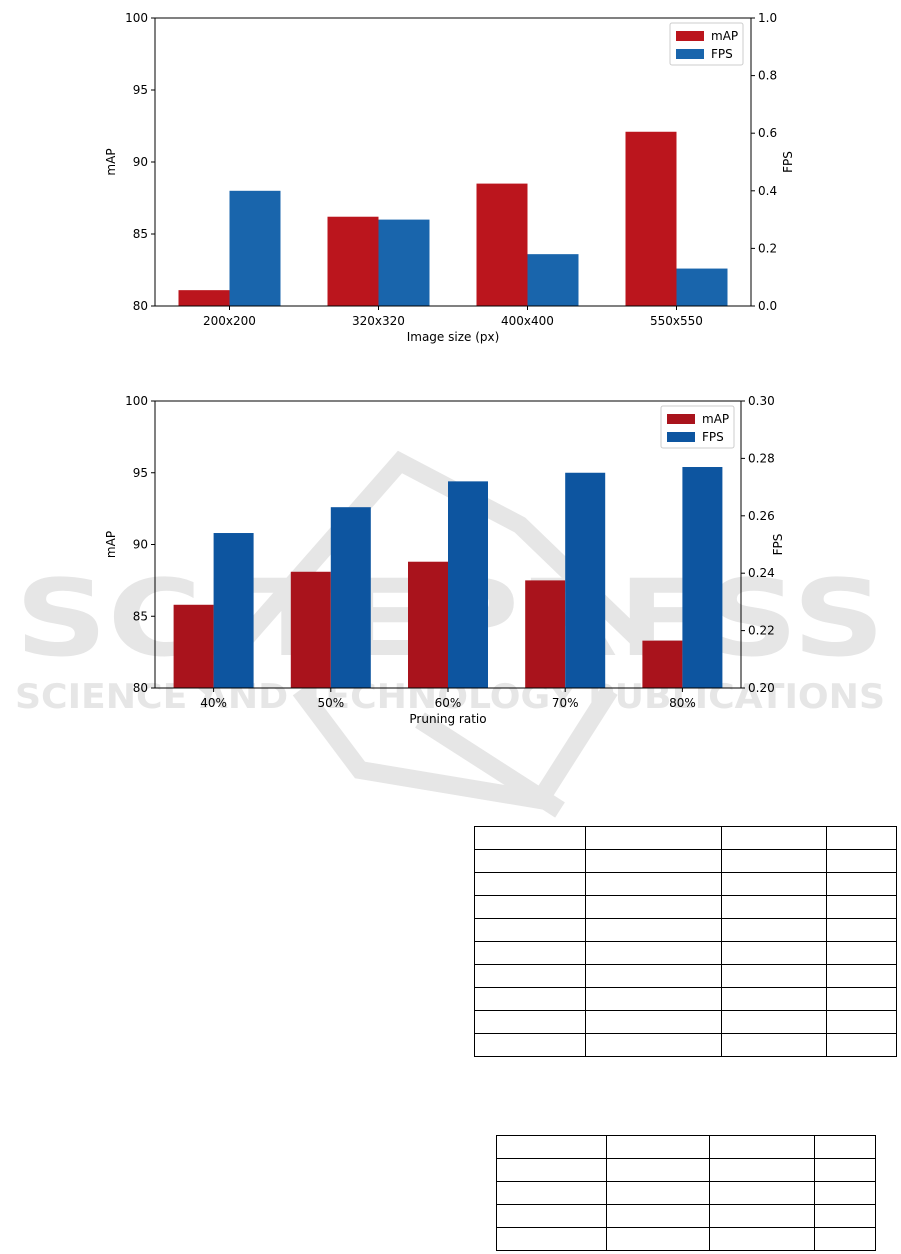 This screenshot has width=901, height=1254. I want to click on x-tick-label: 550x550, so click(676, 321).